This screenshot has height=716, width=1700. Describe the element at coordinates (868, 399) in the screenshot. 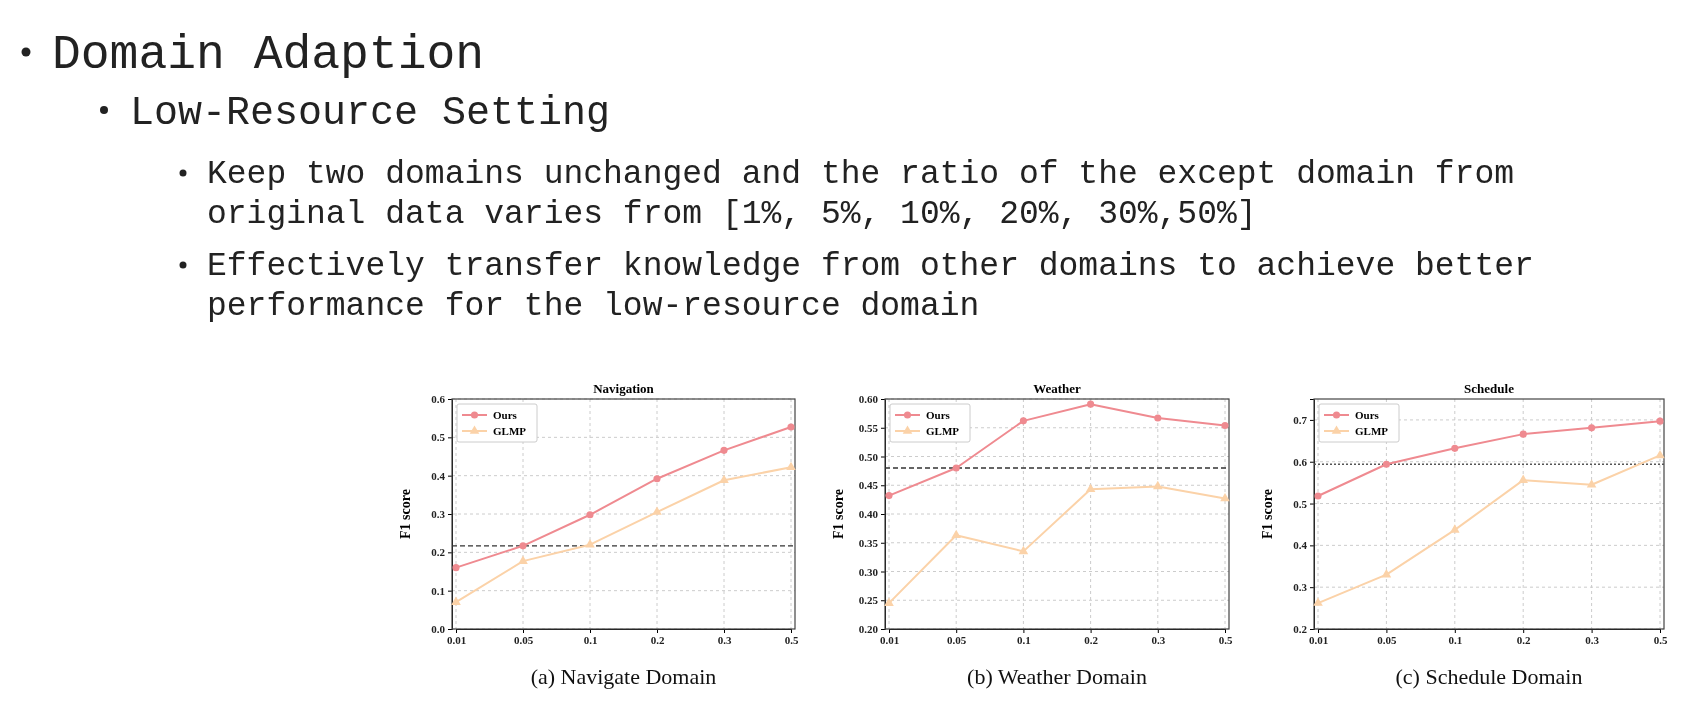

I see `y-tick-label: 0.60` at that location.